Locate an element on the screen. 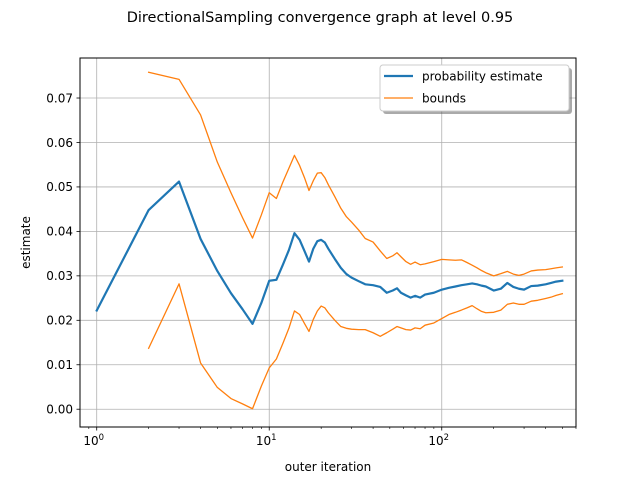  y-axis: 0.00 0.01 0.02 0.03 0.04 0.05 0.06 0.07 is located at coordinates (63, 254).